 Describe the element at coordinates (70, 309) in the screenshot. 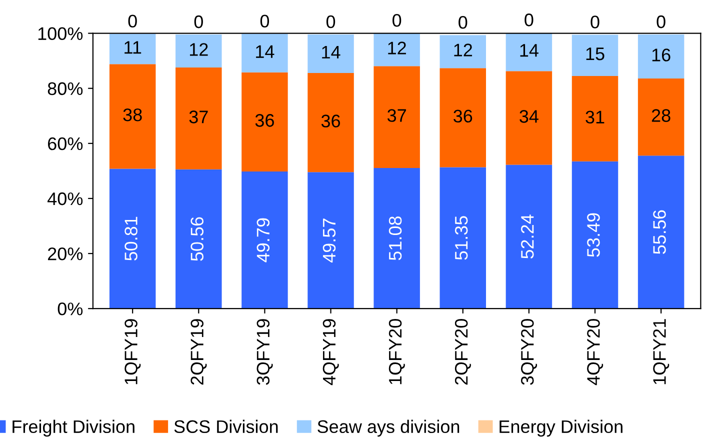

I see `y-tick-label: 0%` at that location.